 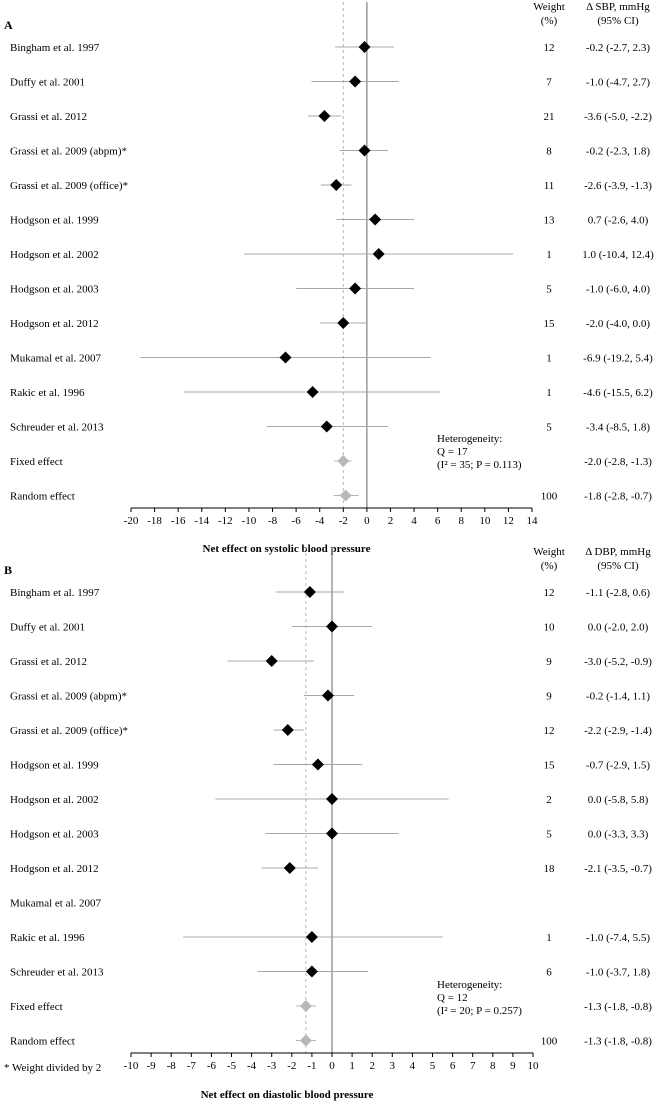 I want to click on study-row: Random effect 100 -1.3 (-1.8, -0.8), so click(x=331, y=1041).